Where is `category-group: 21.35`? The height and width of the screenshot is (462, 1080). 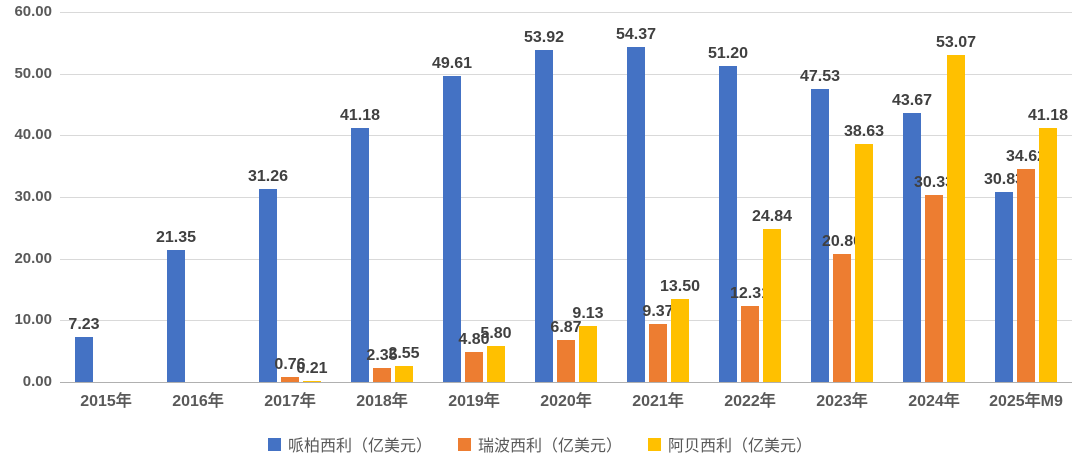 category-group: 21.35 is located at coordinates (198, 197).